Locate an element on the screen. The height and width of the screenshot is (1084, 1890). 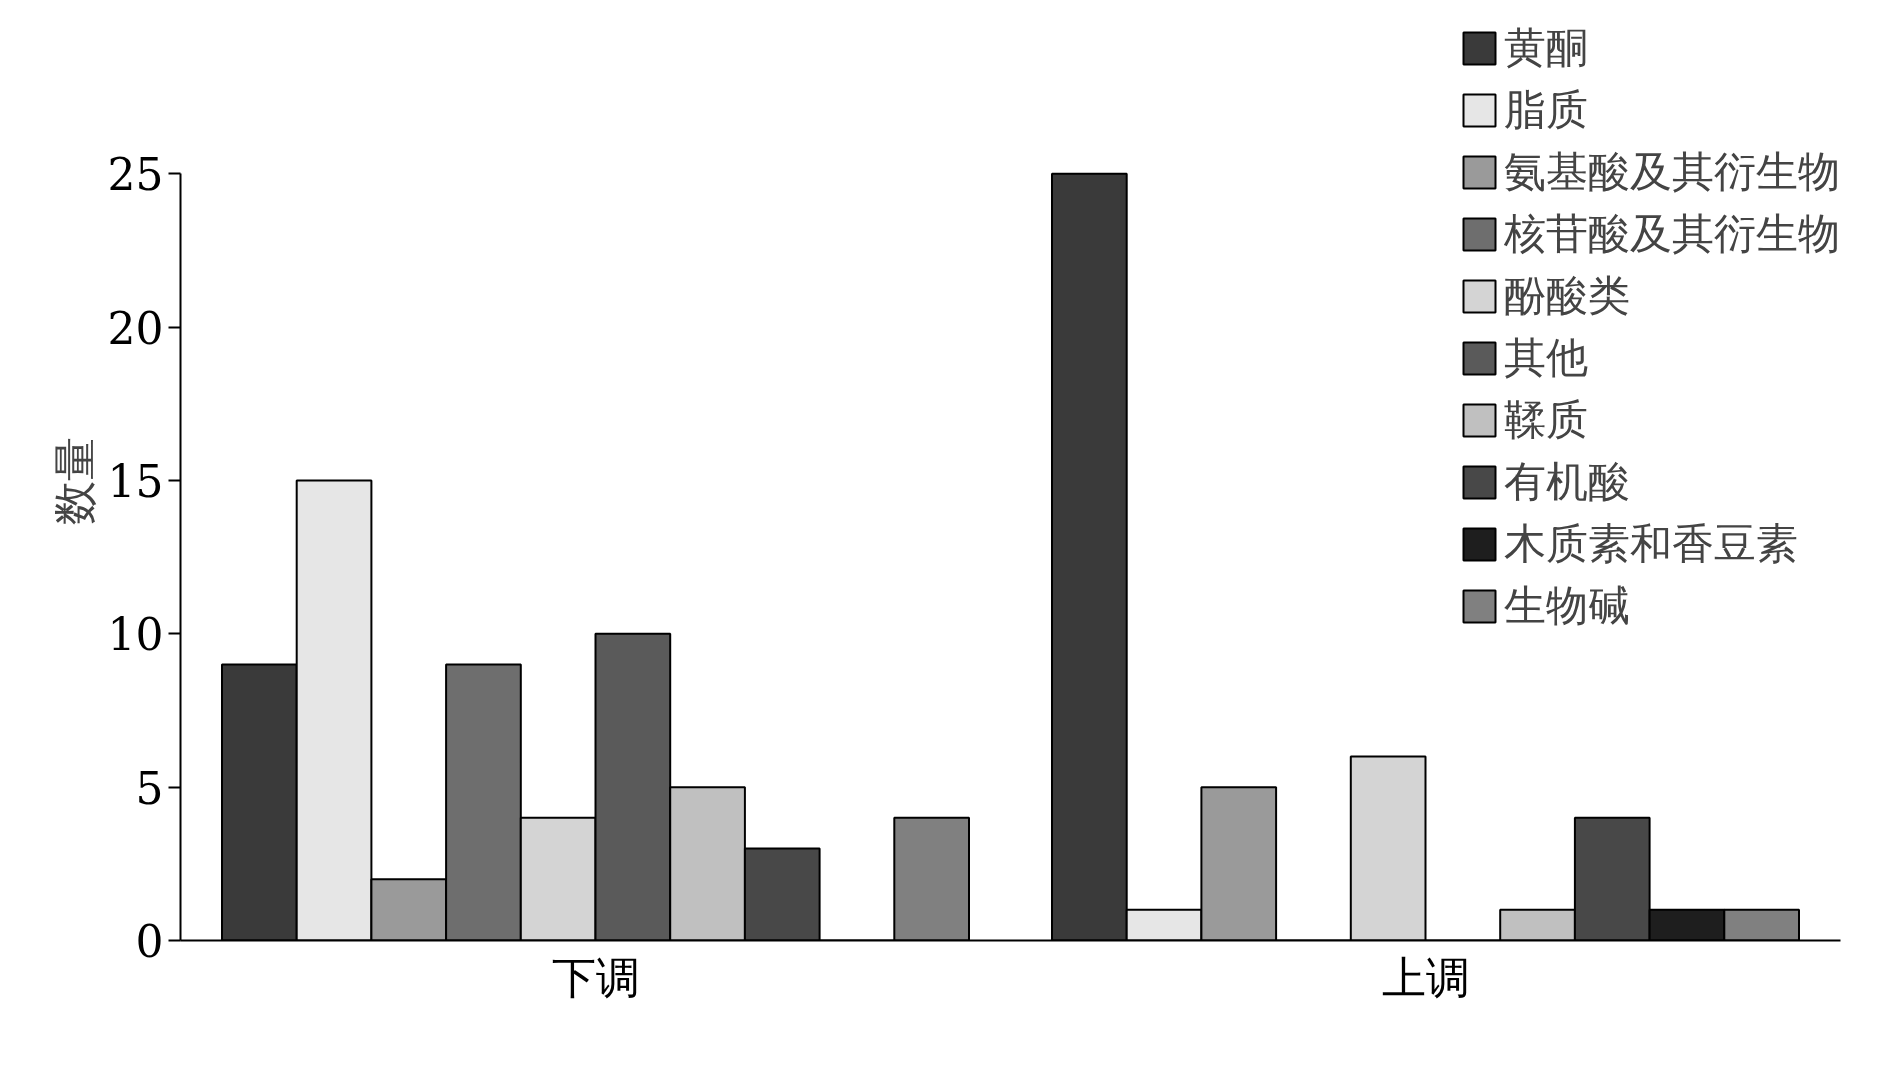
legend-label: 核苷酸及其衍生物 is located at coordinates (1672, 234).